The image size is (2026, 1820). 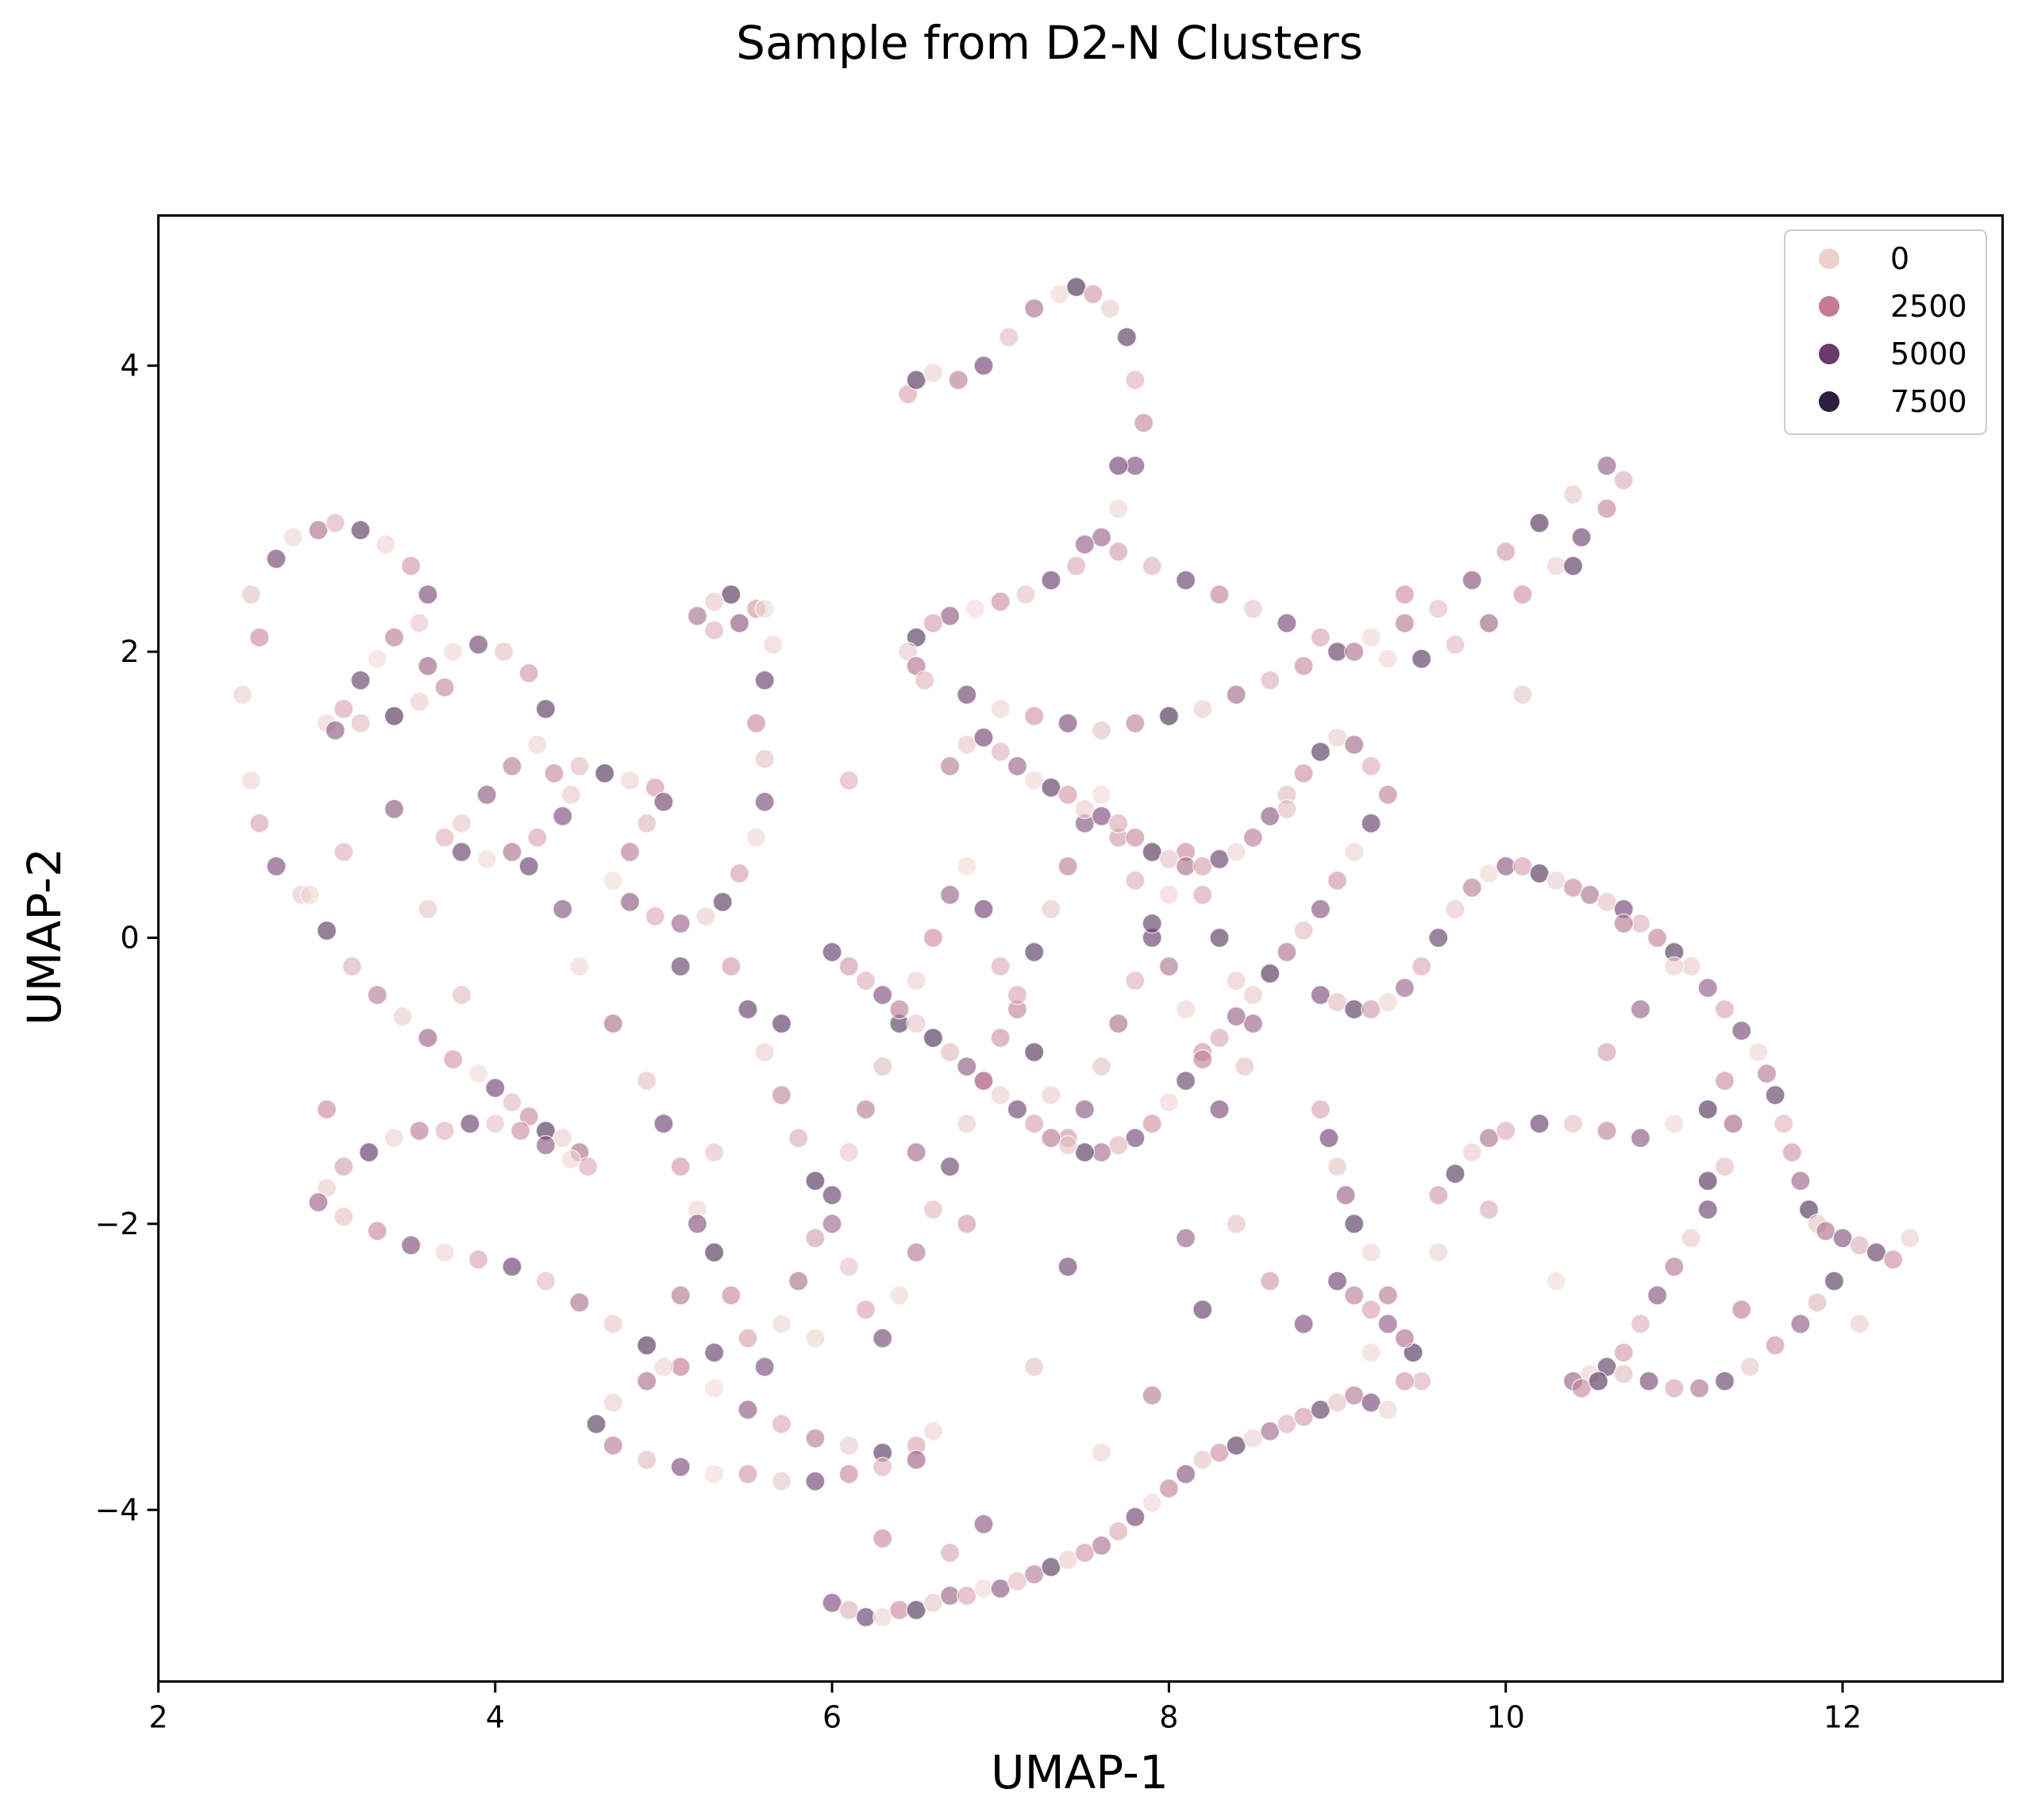 I want to click on legend-frame, so click(x=1885, y=332).